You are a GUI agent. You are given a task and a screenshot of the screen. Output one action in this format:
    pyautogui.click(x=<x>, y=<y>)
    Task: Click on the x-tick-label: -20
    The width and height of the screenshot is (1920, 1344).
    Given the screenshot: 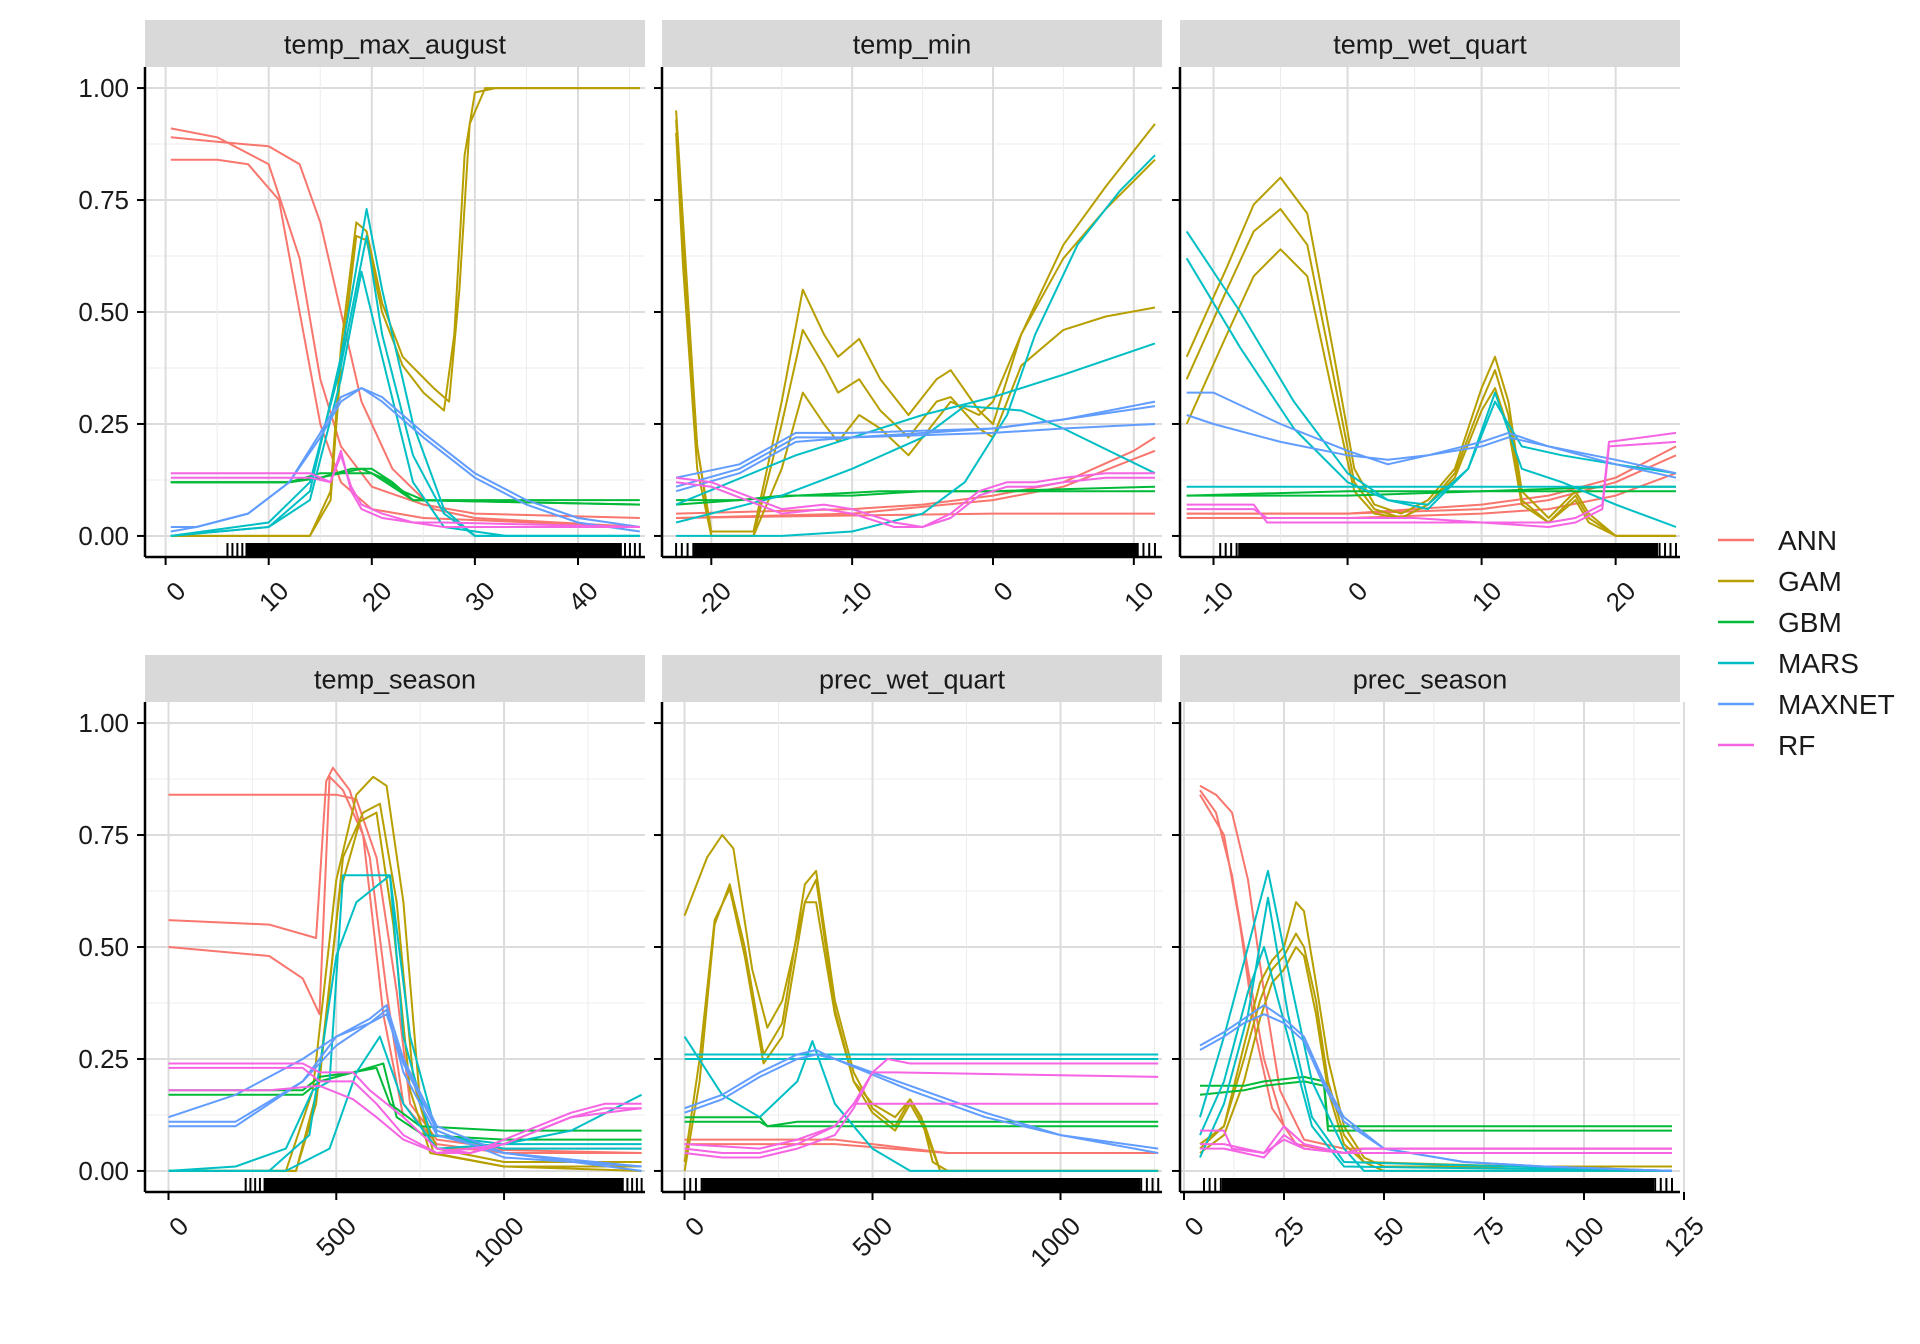 What is the action you would take?
    pyautogui.click(x=713, y=600)
    